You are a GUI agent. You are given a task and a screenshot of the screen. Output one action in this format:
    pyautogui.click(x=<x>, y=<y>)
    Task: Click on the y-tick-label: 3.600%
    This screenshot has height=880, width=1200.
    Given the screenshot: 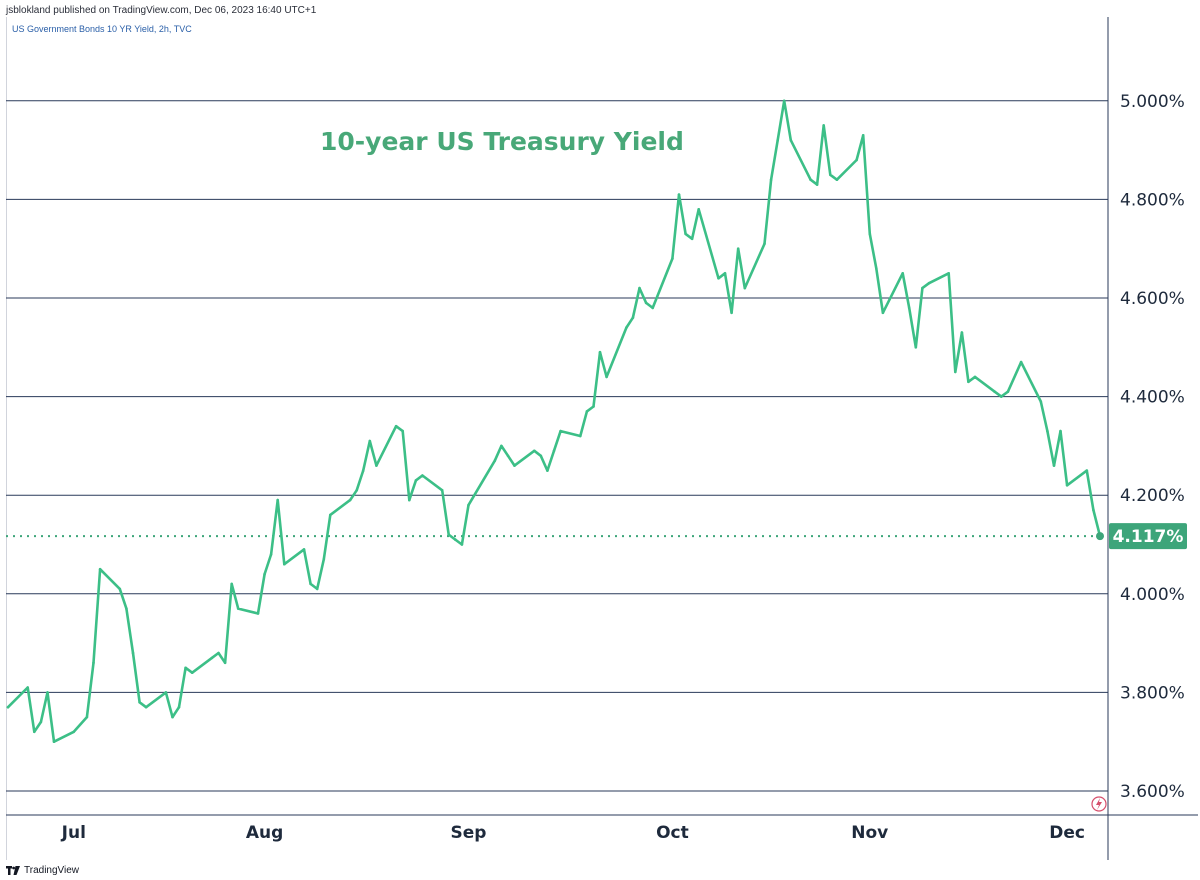 What is the action you would take?
    pyautogui.click(x=1152, y=792)
    